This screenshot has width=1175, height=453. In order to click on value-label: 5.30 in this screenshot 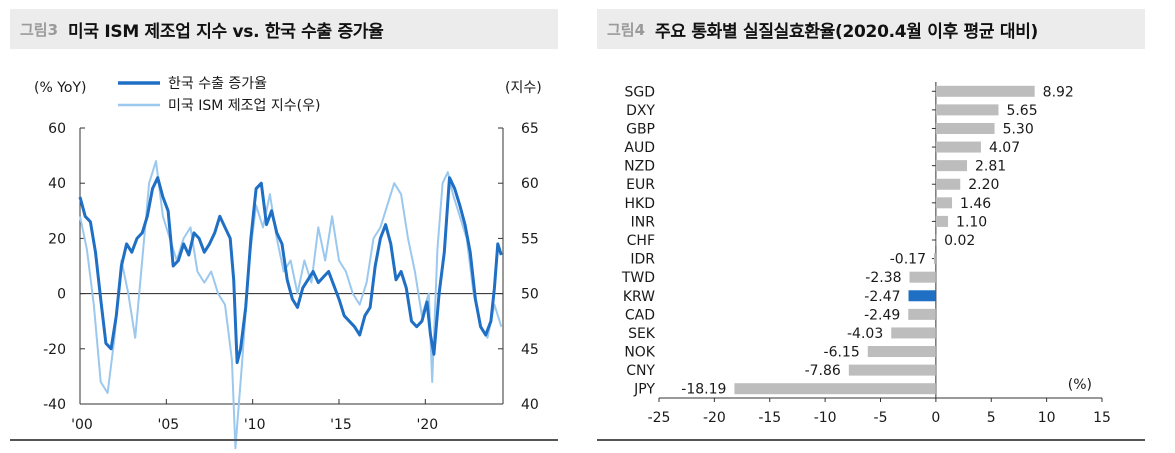, I will do `click(1018, 129)`.